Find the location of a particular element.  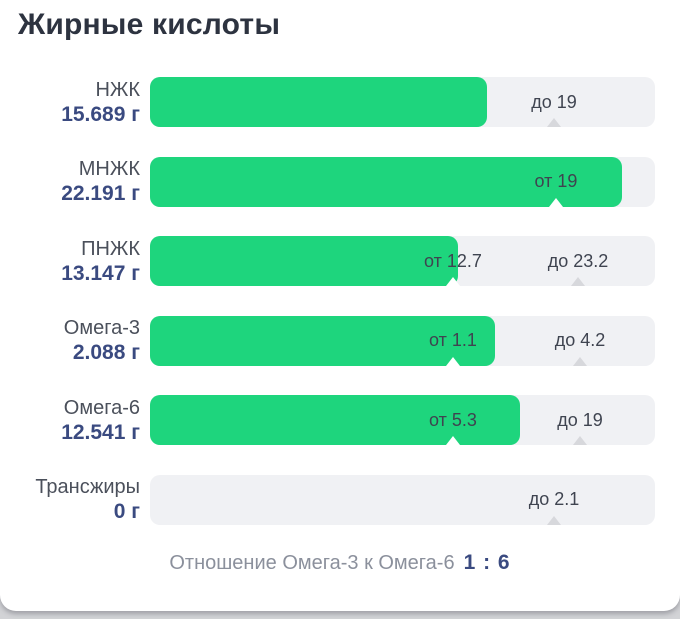

progress-track: от 19 is located at coordinates (402, 181).